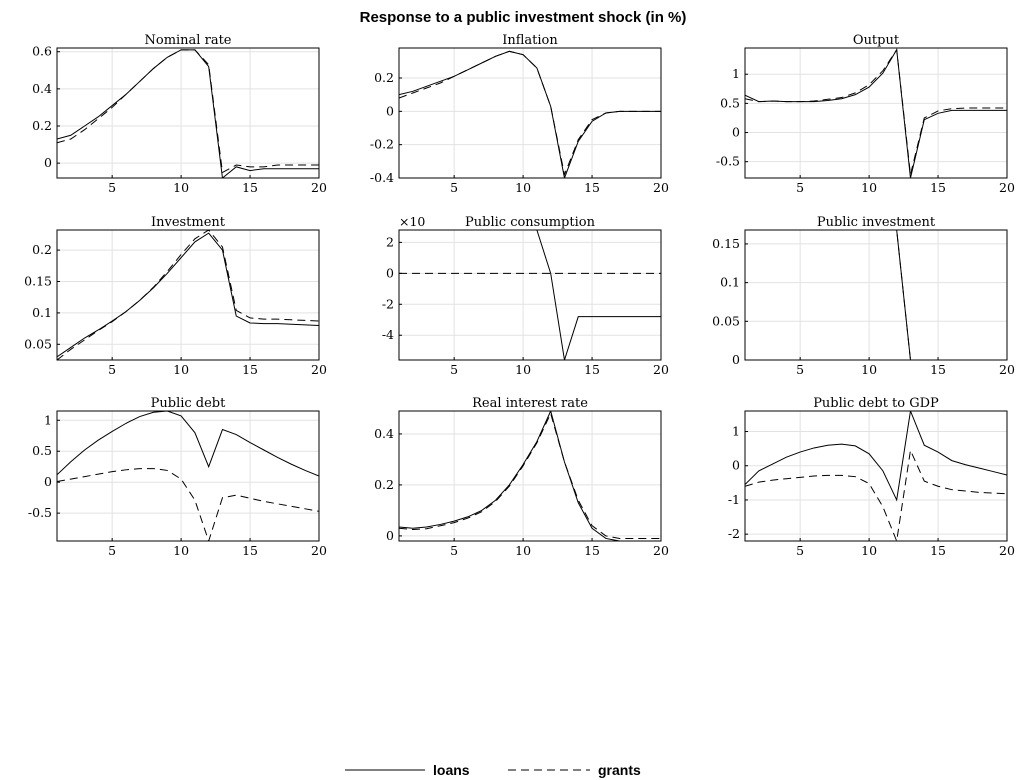  I want to click on panel-nominal-rate: 5 10 15 20 0 0.2 0.4 0.6 Nominal rate, so click(179, 114).